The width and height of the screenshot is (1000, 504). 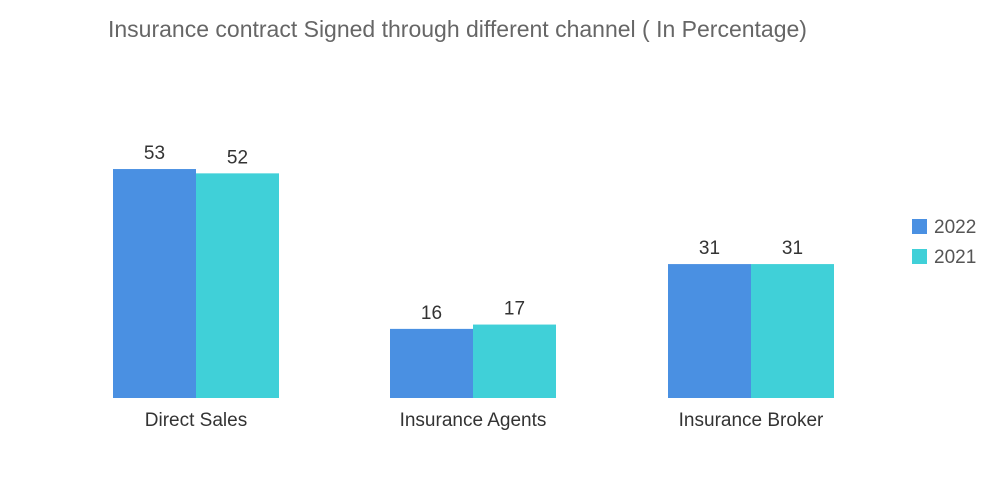 I want to click on data-label-insurance-broker-2022: 31, so click(x=709, y=248).